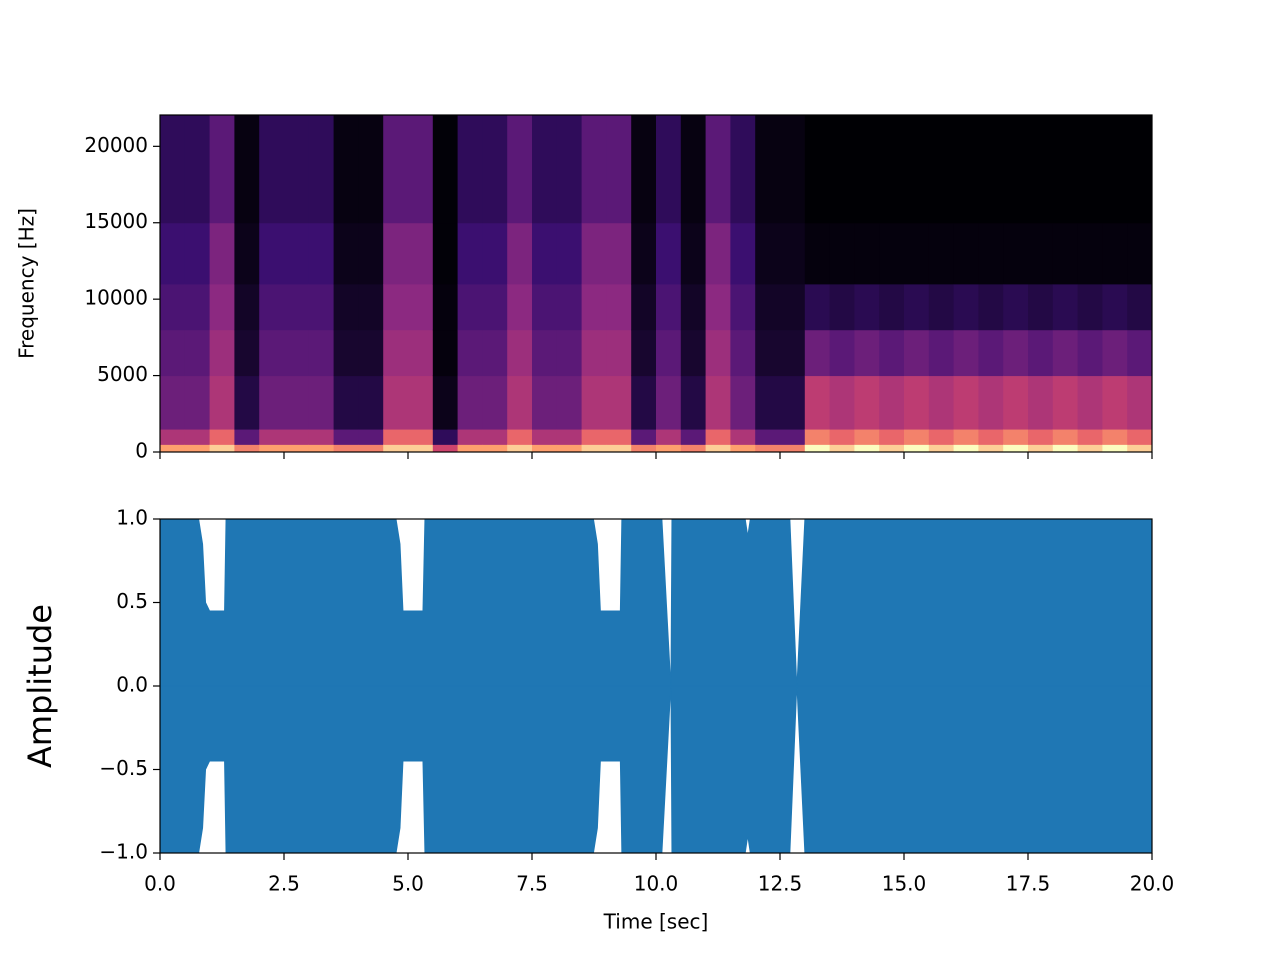 The width and height of the screenshot is (1280, 960). Describe the element at coordinates (1152, 884) in the screenshot. I see `x-tick-label: 20.0` at that location.